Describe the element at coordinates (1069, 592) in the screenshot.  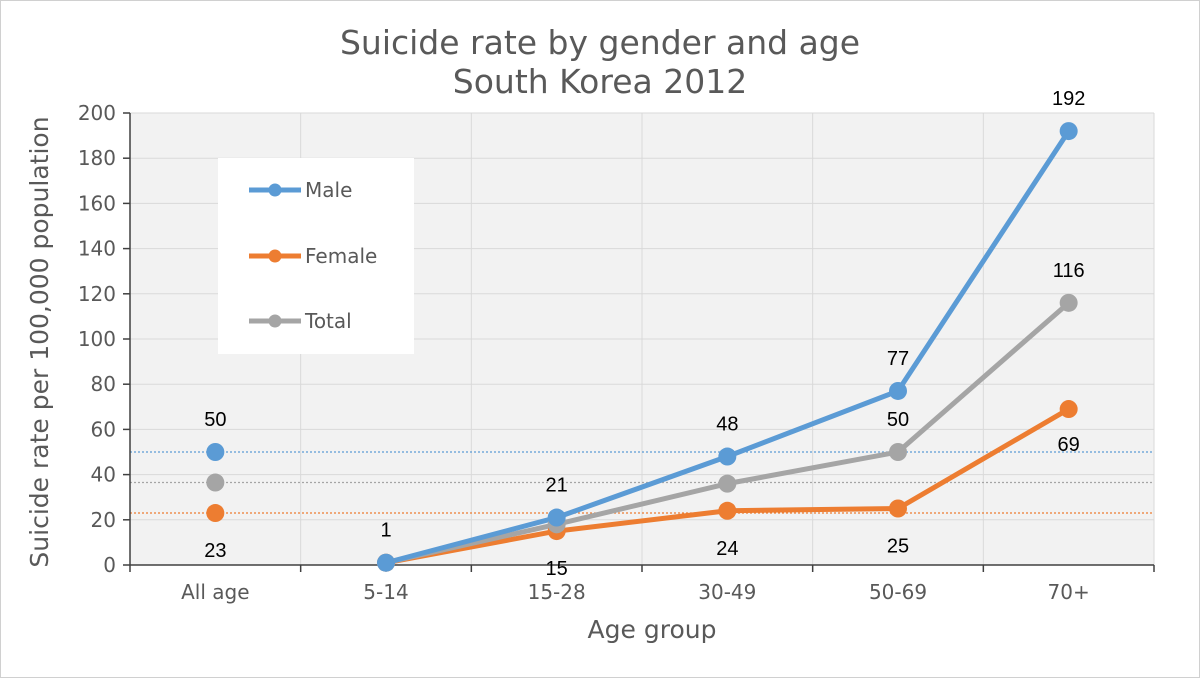
I see `x-tick-label: 70+` at that location.